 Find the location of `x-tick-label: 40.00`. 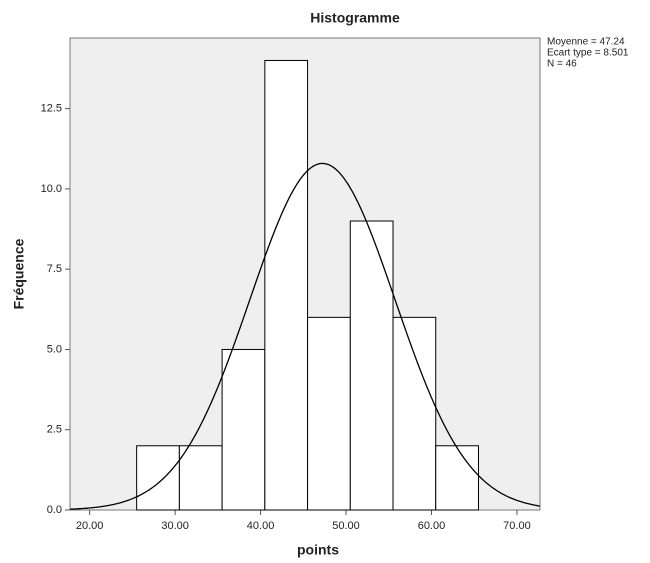

x-tick-label: 40.00 is located at coordinates (261, 526).